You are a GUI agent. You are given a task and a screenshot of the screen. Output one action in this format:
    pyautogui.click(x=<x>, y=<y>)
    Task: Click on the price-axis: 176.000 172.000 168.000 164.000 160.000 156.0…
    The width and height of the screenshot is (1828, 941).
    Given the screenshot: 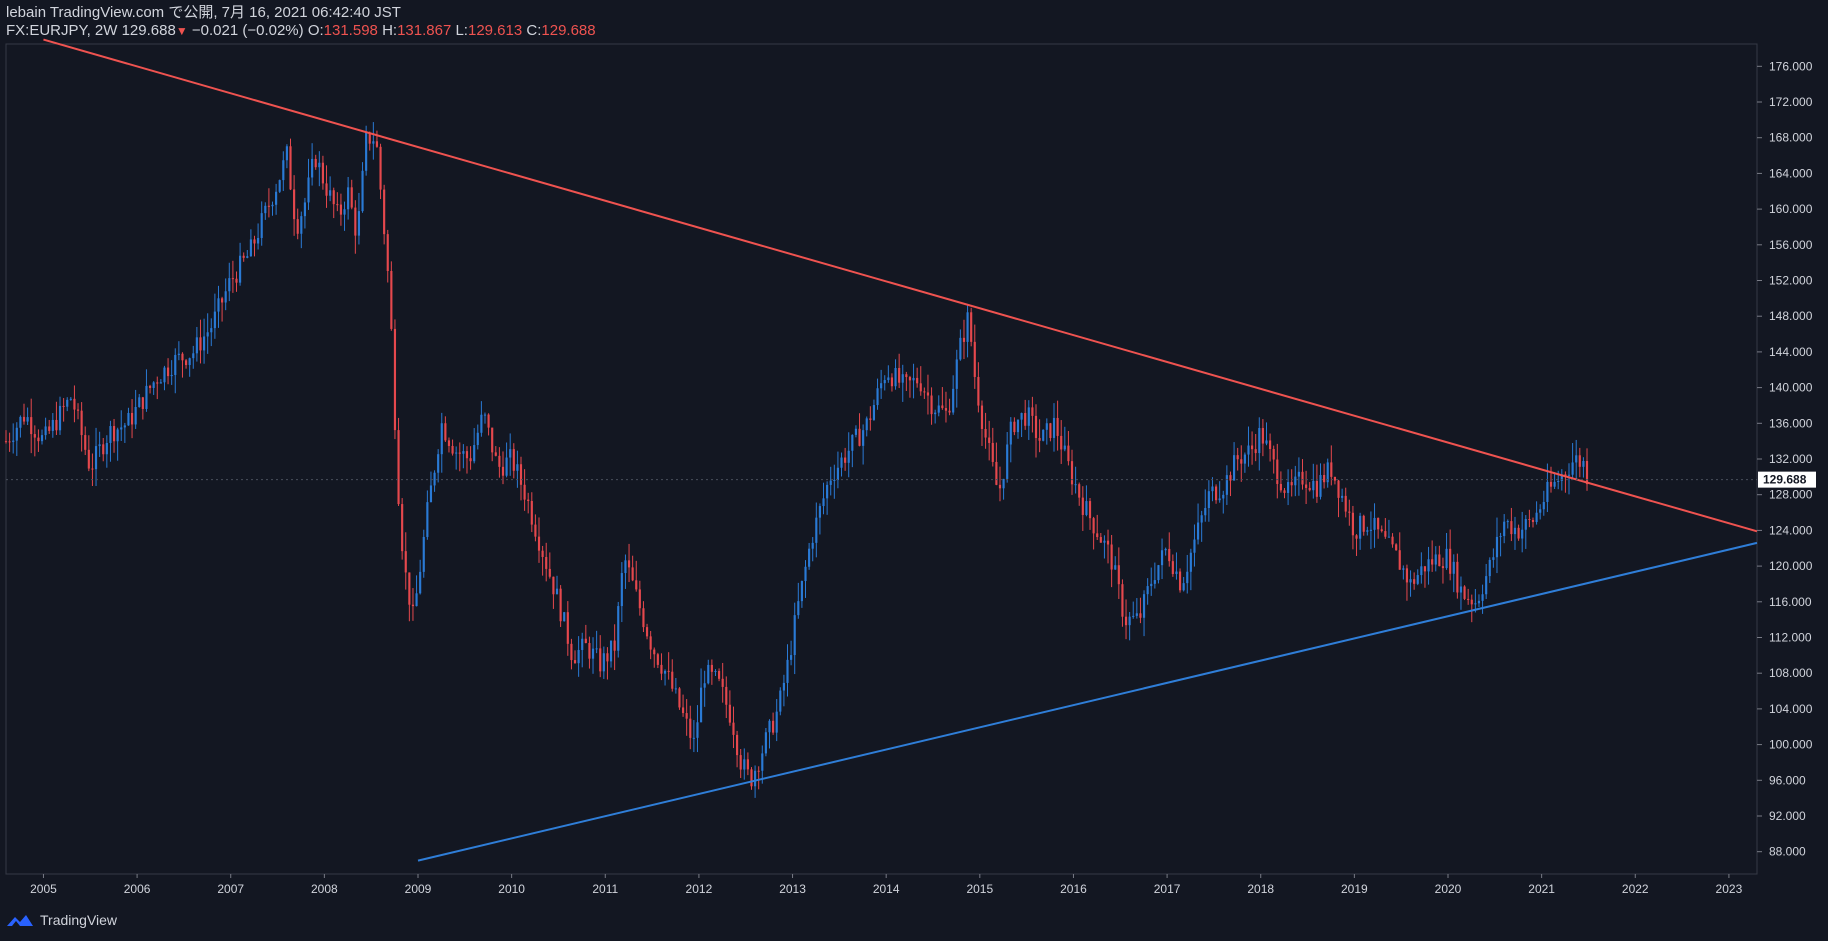 What is the action you would take?
    pyautogui.click(x=1785, y=459)
    